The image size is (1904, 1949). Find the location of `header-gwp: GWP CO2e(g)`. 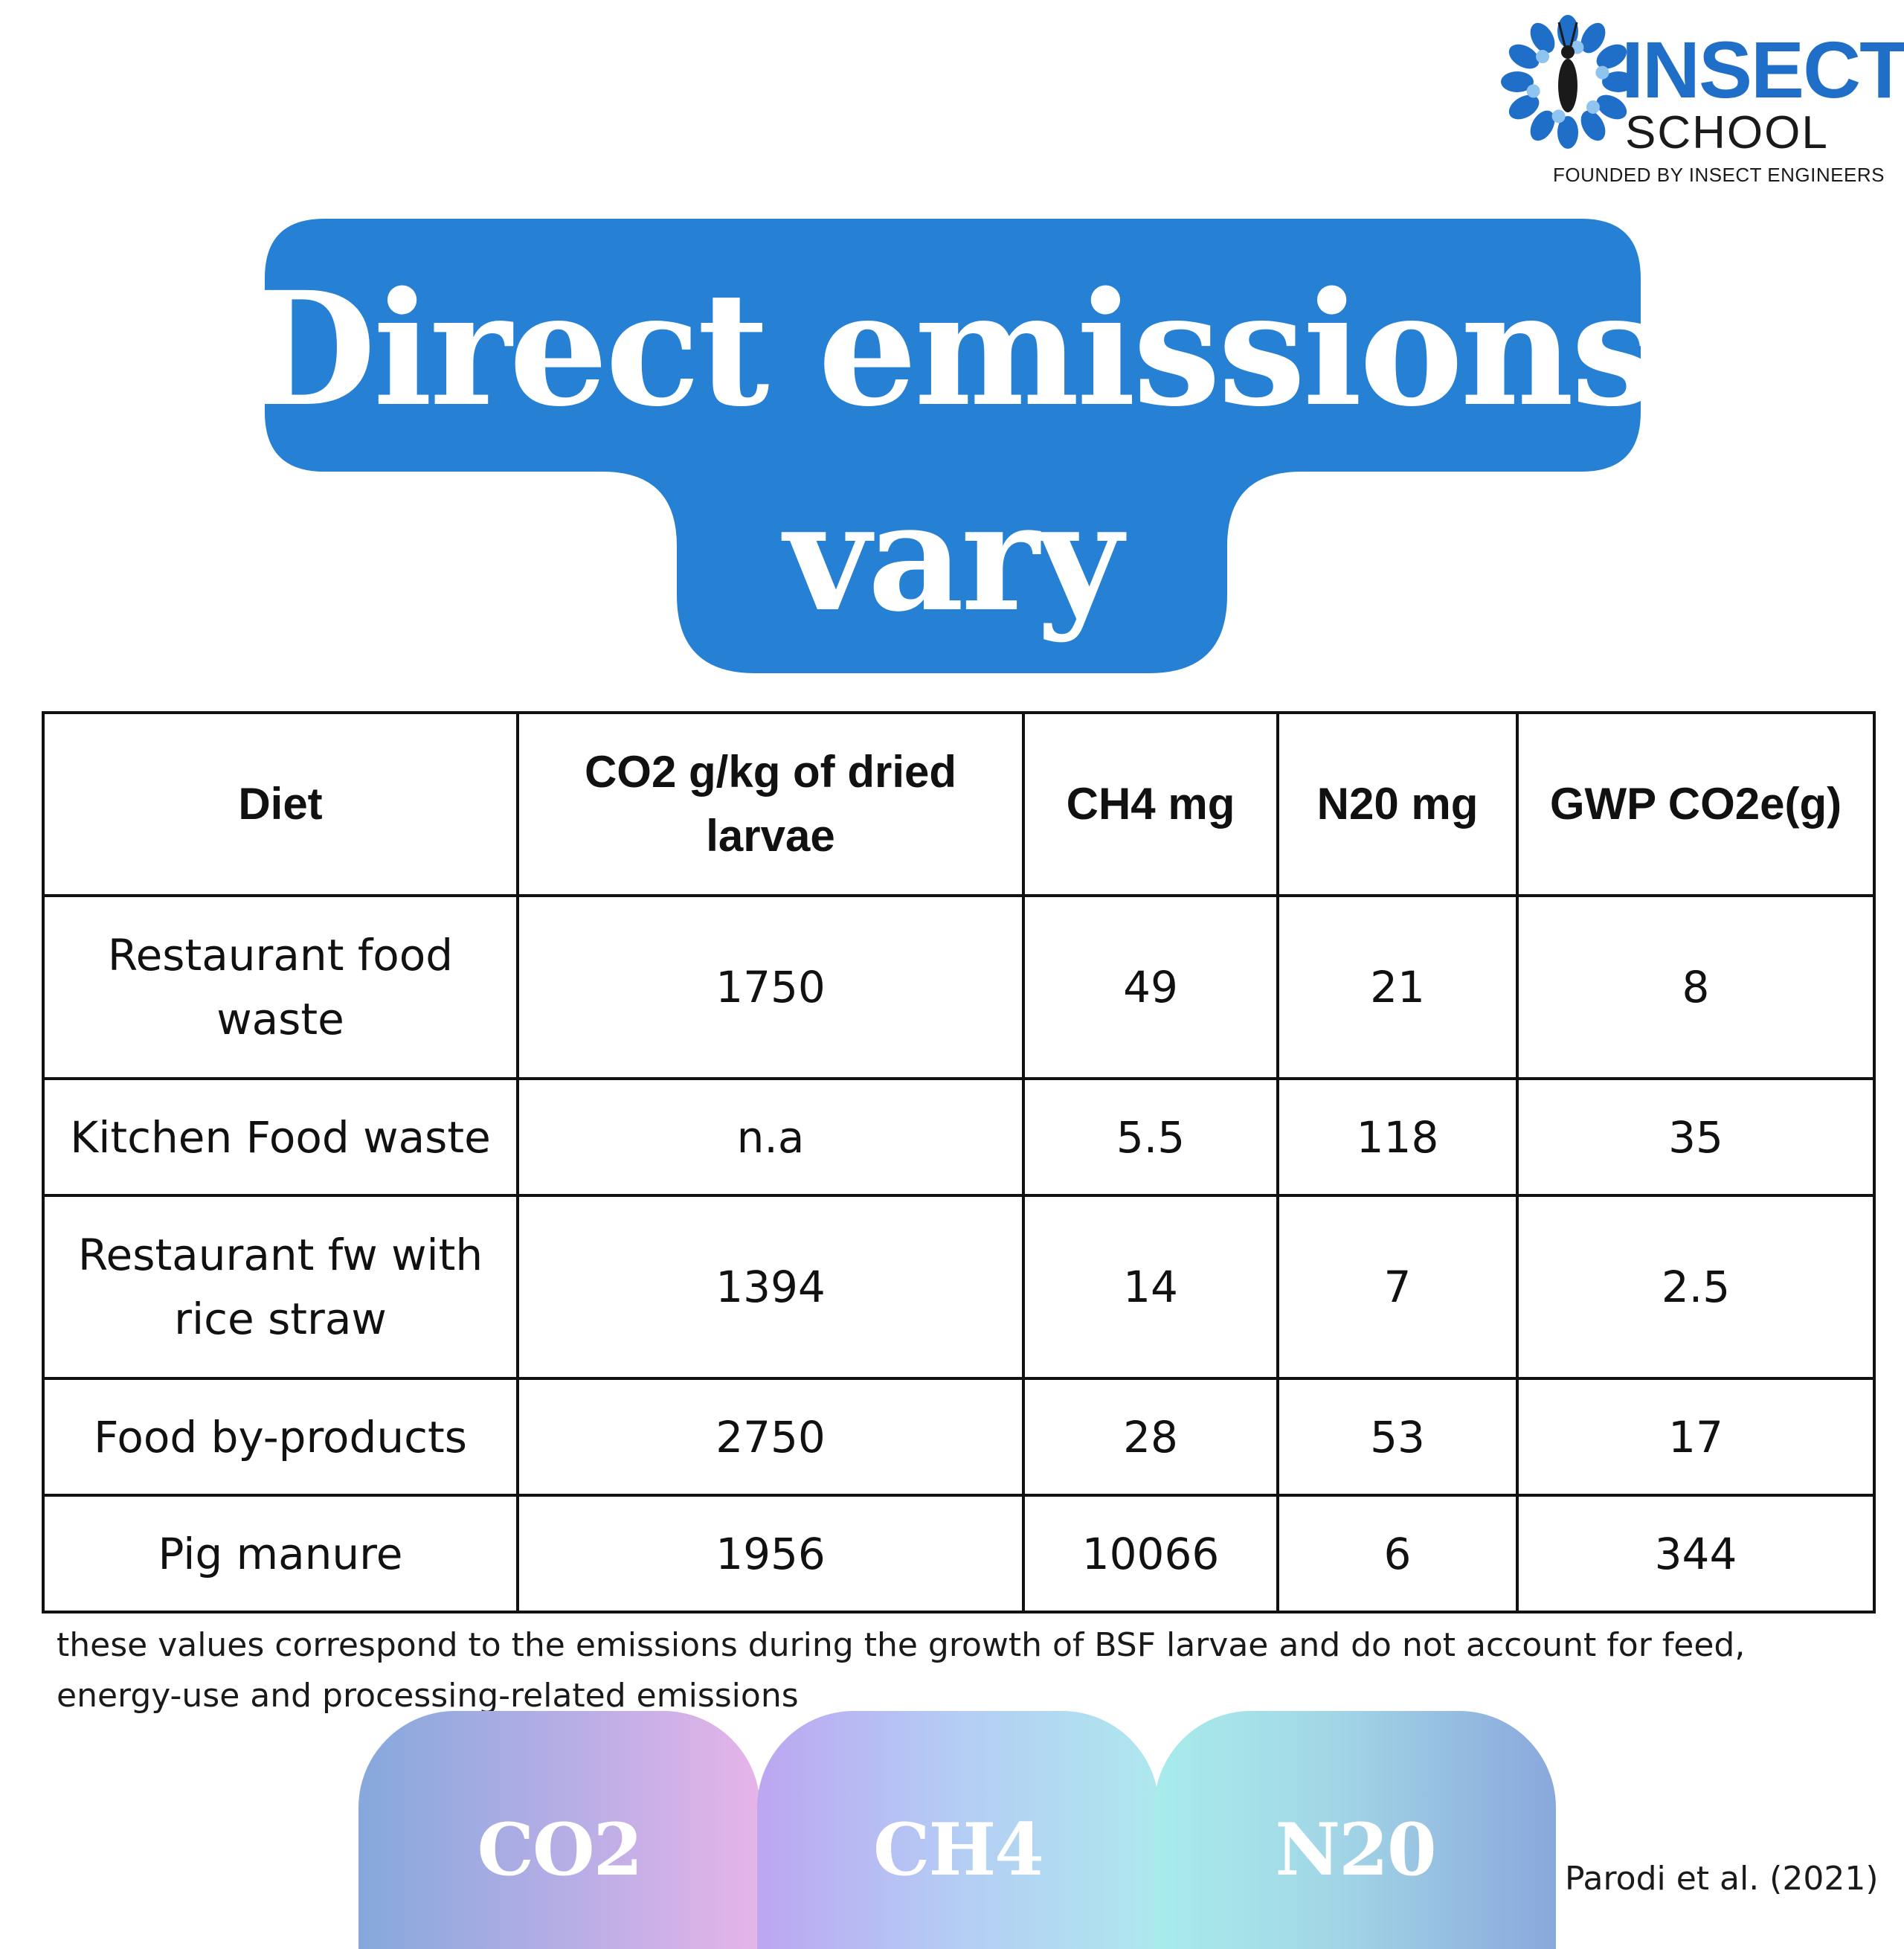

header-gwp: GWP CO2e(g) is located at coordinates (1696, 804).